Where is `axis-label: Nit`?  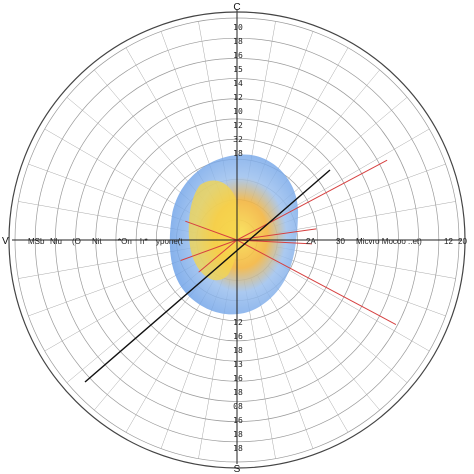 axis-label: Nit is located at coordinates (97, 241).